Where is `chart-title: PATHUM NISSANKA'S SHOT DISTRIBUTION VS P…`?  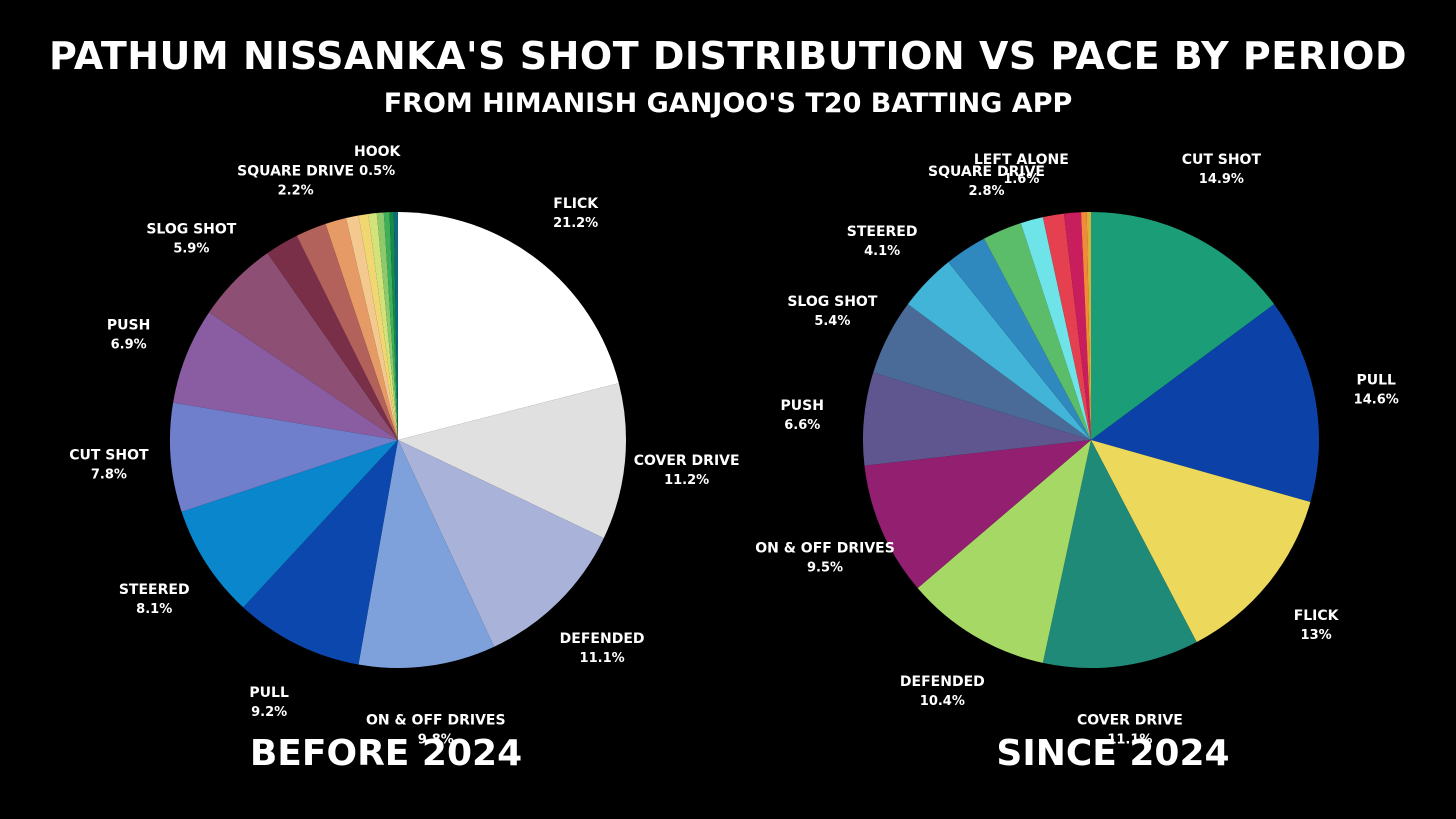
chart-title: PATHUM NISSANKA'S SHOT DISTRIBUTION VS P… is located at coordinates (728, 56).